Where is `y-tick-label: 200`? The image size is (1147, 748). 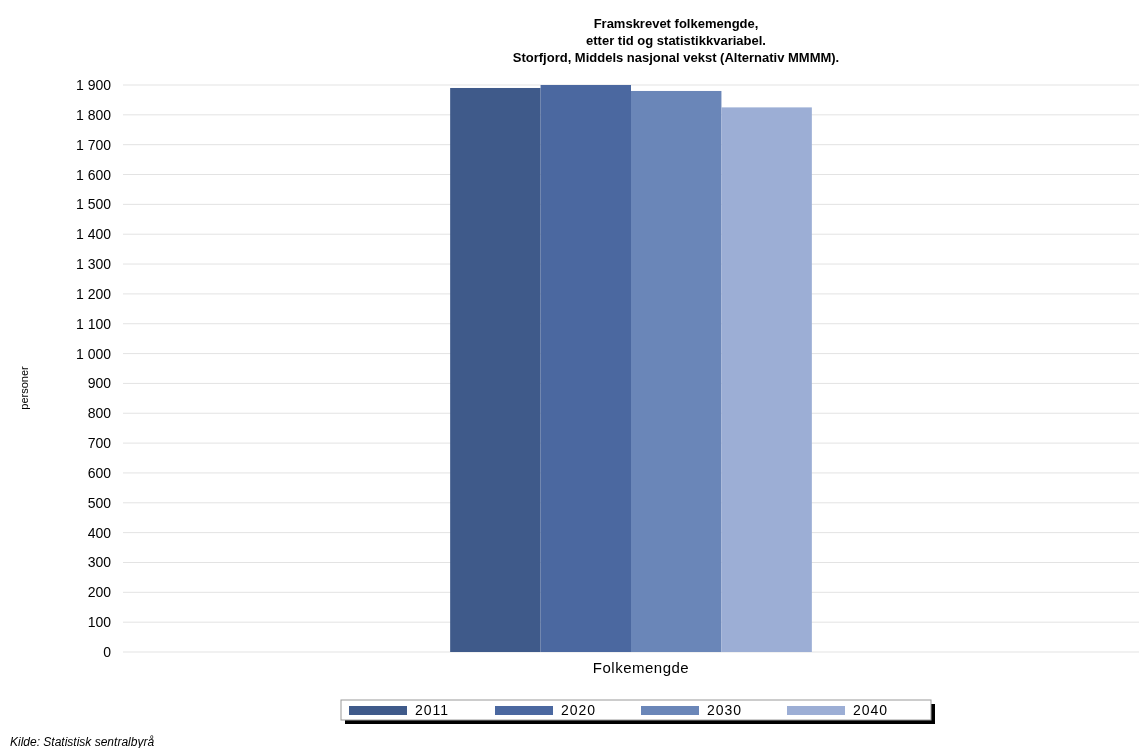
y-tick-label: 200 is located at coordinates (99, 592).